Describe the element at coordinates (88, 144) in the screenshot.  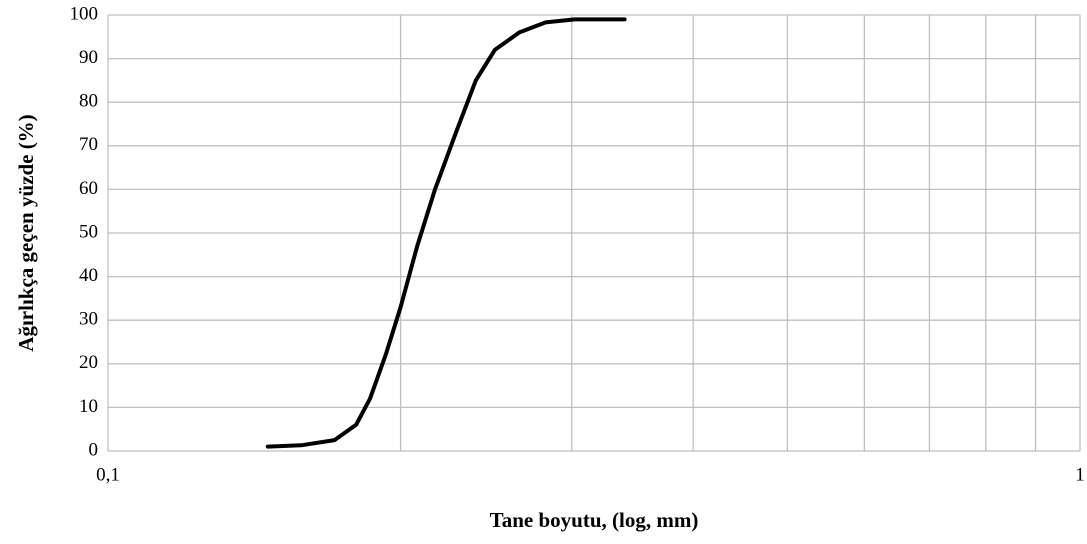
I see `y-tick-label: 70` at that location.